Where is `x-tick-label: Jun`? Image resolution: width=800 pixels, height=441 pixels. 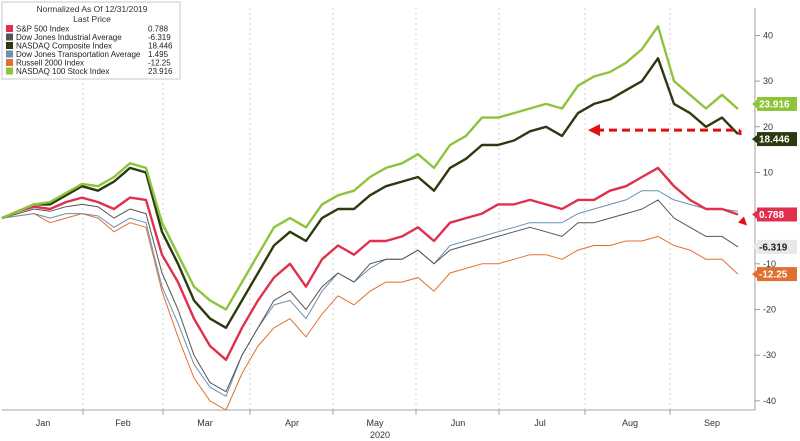
x-tick-label: Jun is located at coordinates (458, 423).